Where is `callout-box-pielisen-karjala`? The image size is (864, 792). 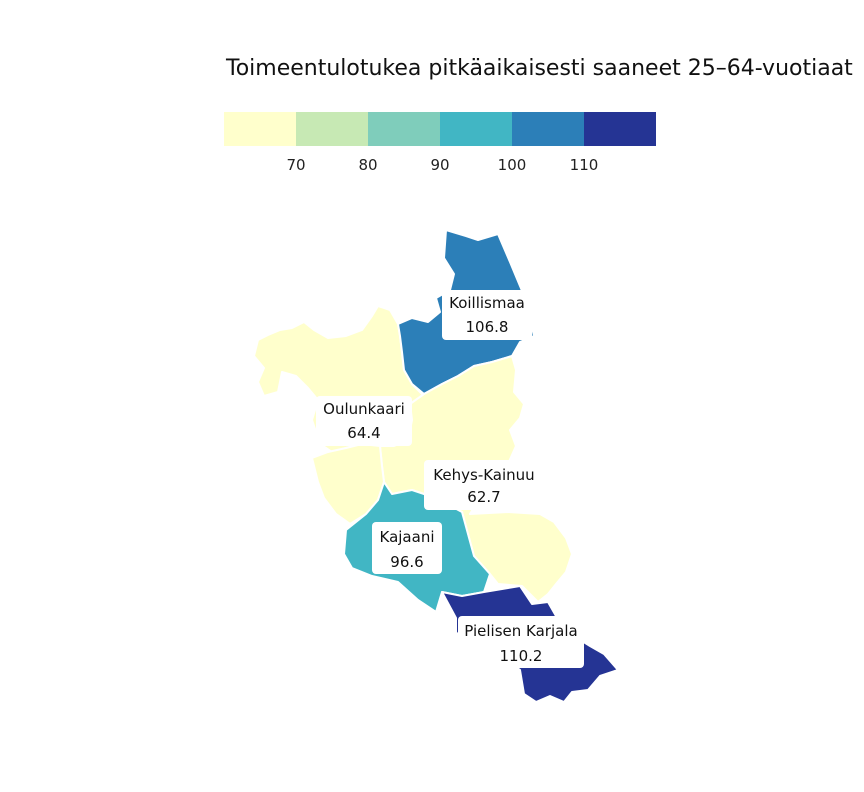 callout-box-pielisen-karjala is located at coordinates (521, 642).